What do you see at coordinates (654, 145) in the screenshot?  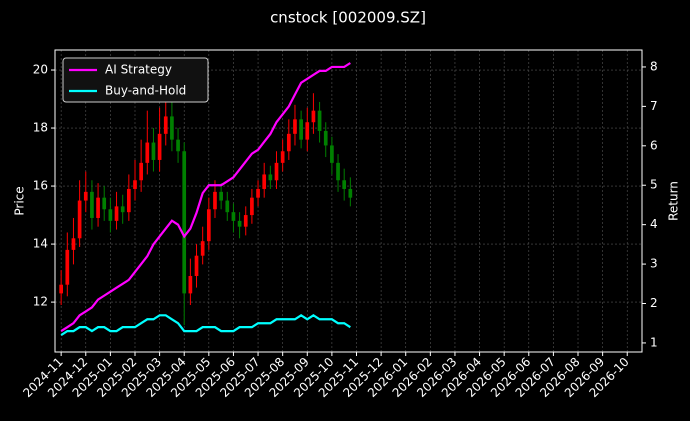 I see `y2-tick-label: 6` at bounding box center [654, 145].